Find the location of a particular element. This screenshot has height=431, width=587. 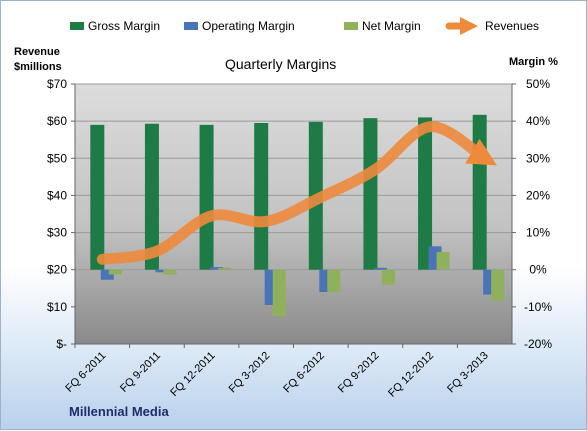

y-left-tick-label: $70 is located at coordinates (57, 84).